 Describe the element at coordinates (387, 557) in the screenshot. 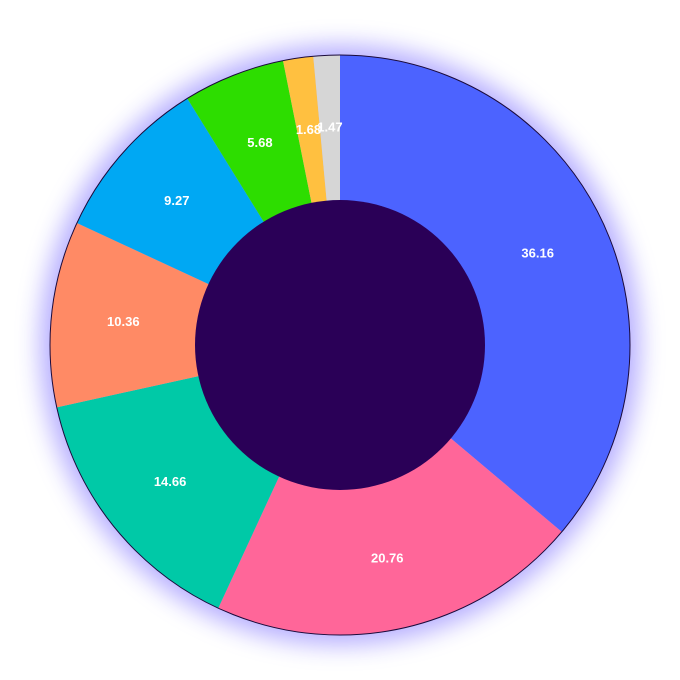

I see `slice-value-label: 20.76` at that location.